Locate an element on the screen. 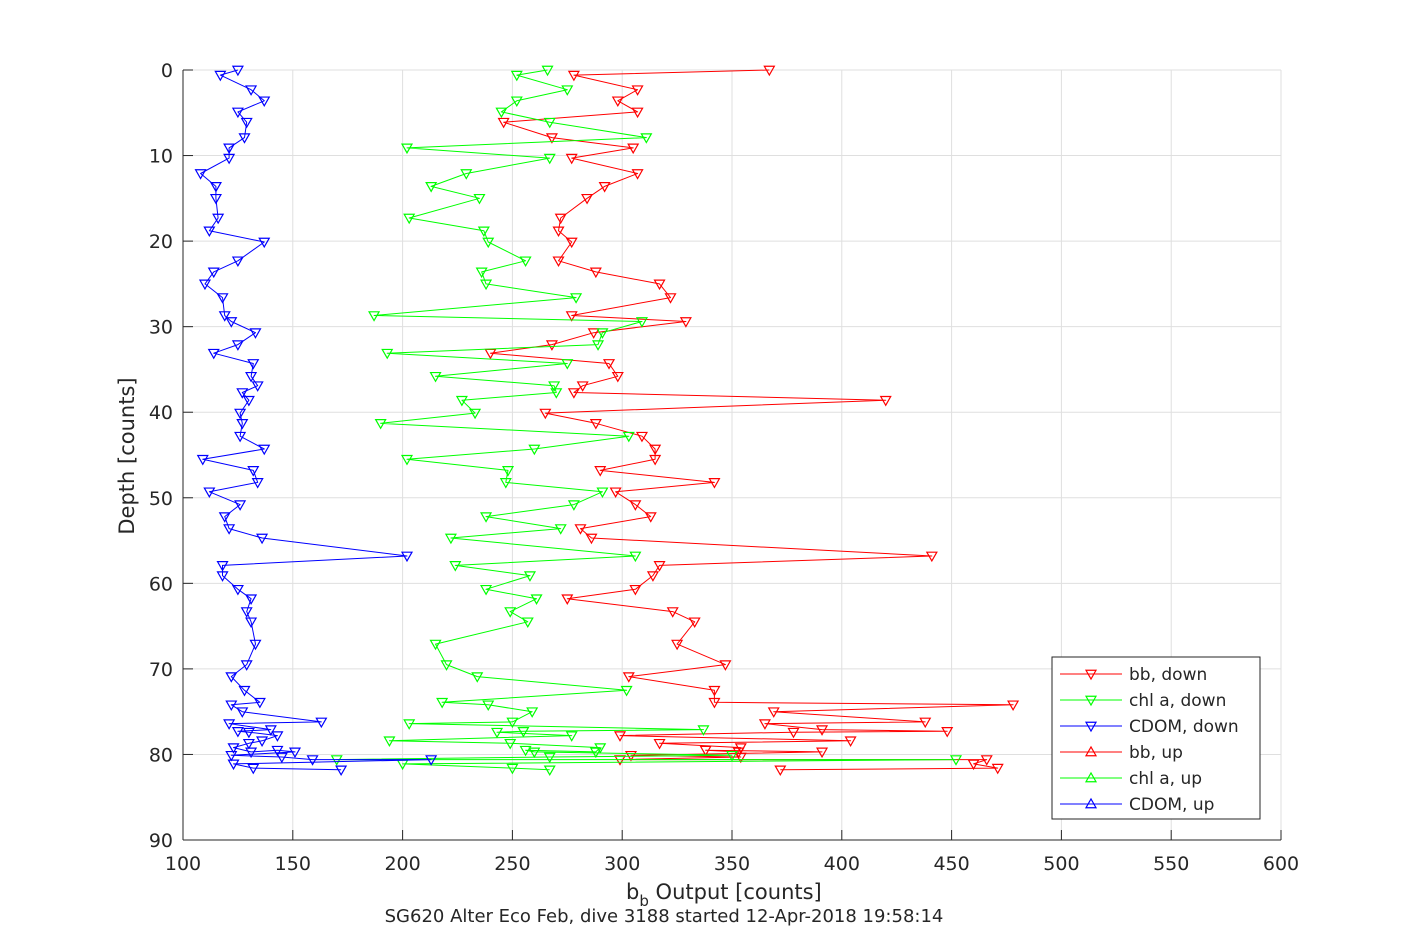 The image size is (1417, 945). y-tick-label: 90 is located at coordinates (161, 841).